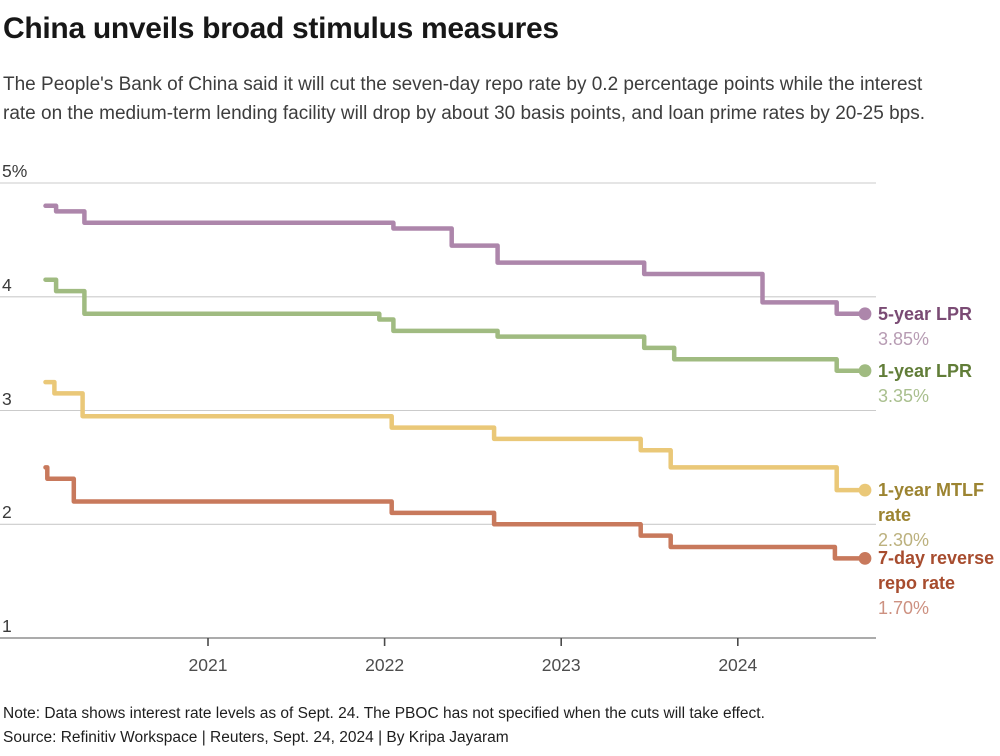 This screenshot has width=1000, height=756. Describe the element at coordinates (939, 384) in the screenshot. I see `series-label-1-year-lpr: 1-year LPR 3.35%` at that location.